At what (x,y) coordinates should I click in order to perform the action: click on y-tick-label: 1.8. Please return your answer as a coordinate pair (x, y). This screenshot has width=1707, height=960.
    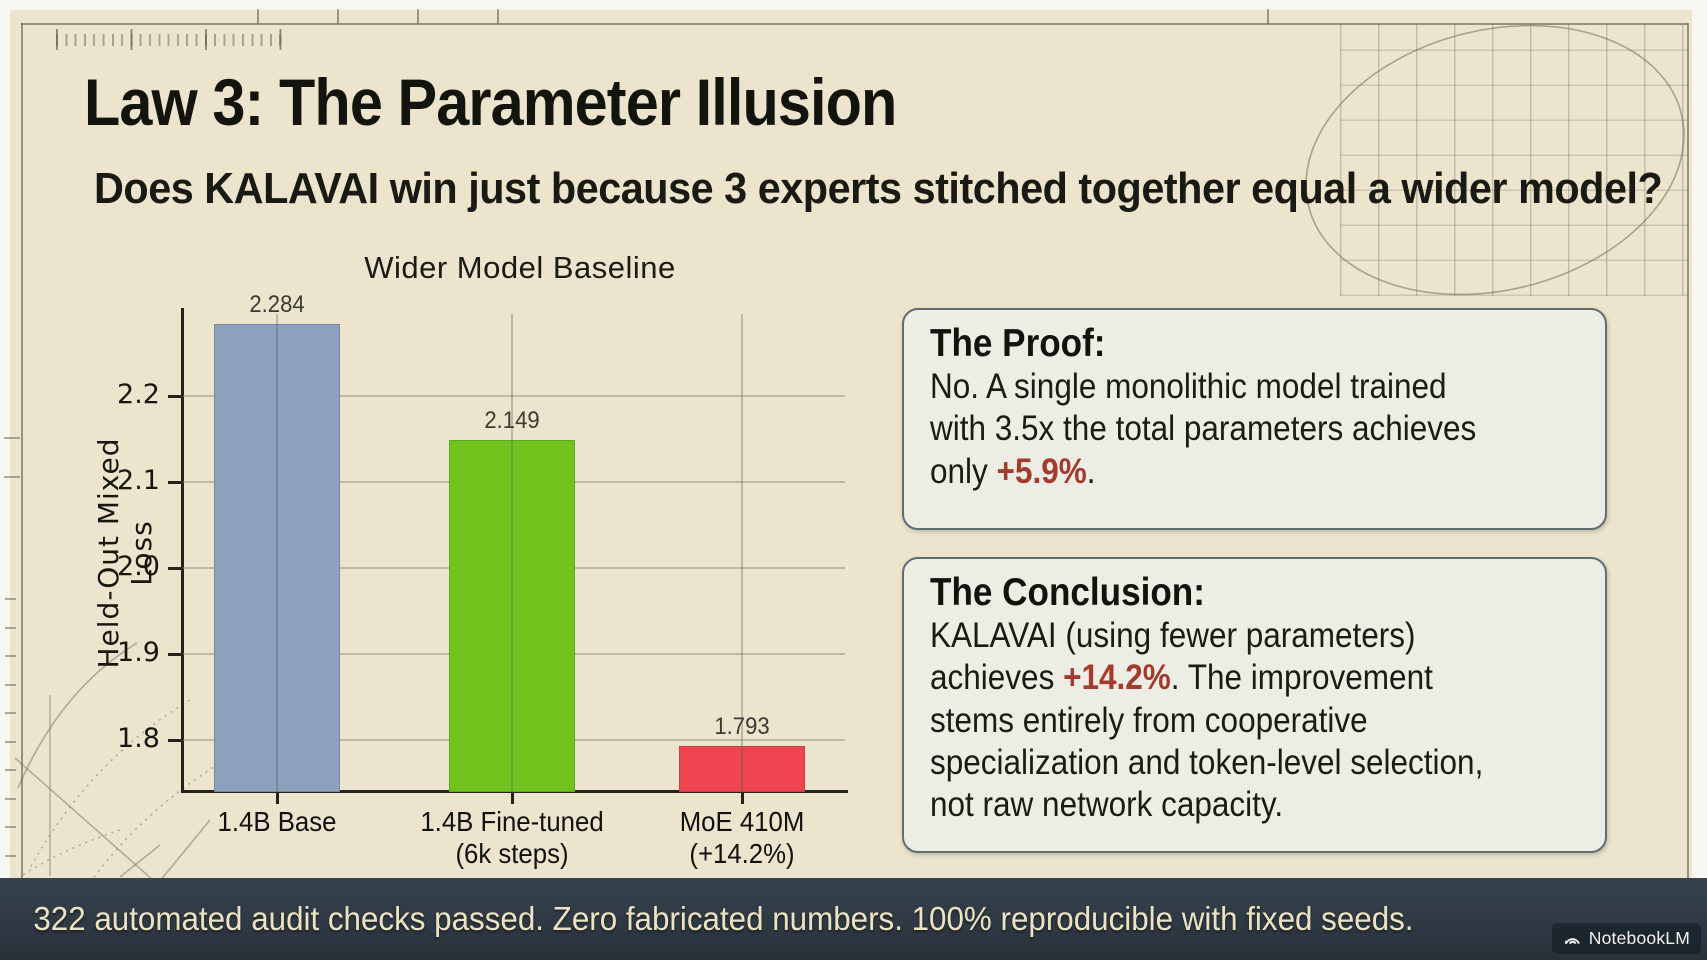
    Looking at the image, I should click on (138, 739).